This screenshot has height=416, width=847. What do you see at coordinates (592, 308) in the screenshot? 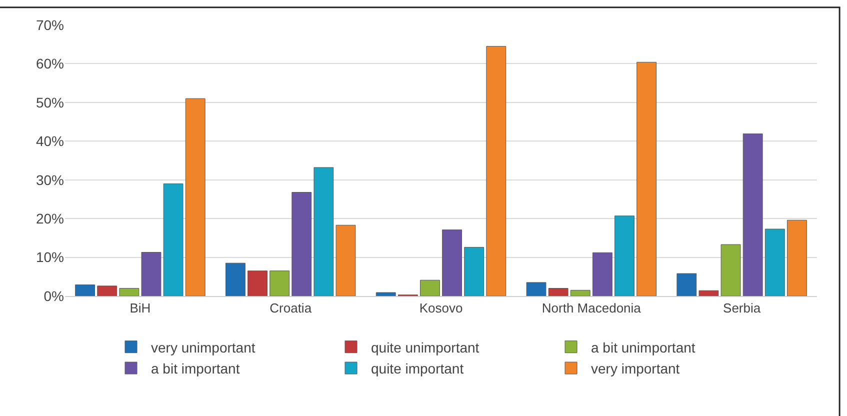
I see `x-tick-label: North Macedonia` at bounding box center [592, 308].